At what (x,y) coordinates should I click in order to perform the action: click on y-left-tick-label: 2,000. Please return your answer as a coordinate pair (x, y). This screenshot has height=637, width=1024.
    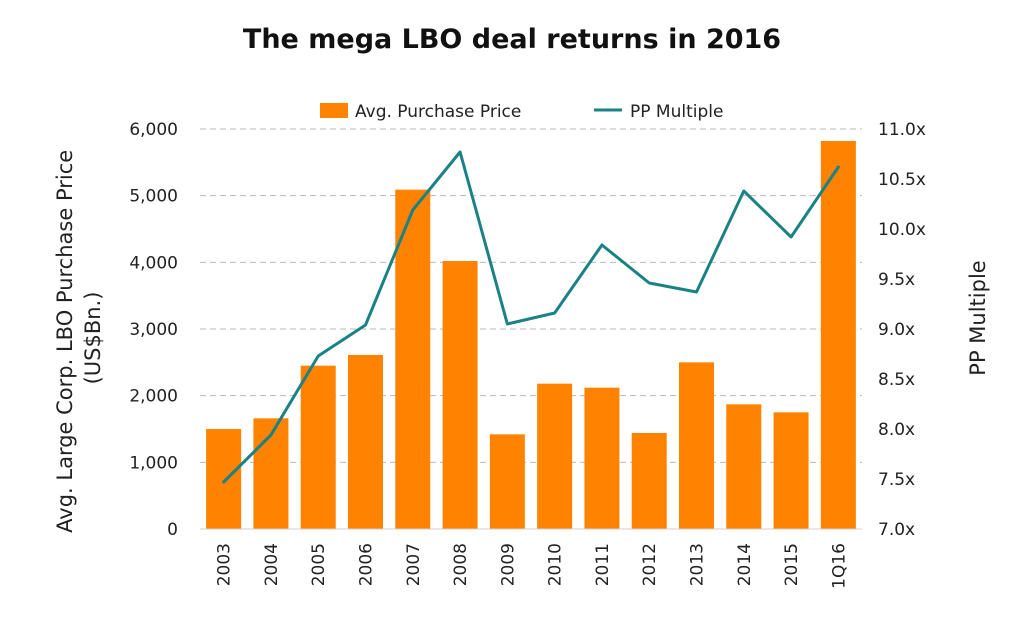
    Looking at the image, I should click on (153, 397).